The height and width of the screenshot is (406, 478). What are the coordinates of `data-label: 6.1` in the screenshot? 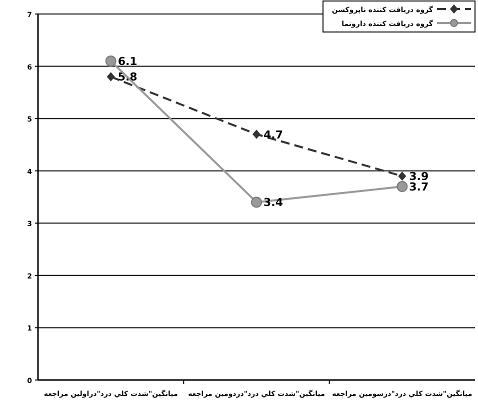 It's located at (128, 61).